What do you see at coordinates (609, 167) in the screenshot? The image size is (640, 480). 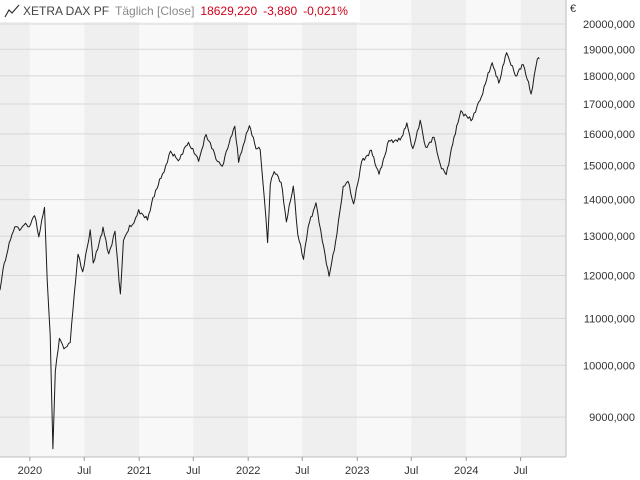 I see `y-tick-label: 15000,000` at bounding box center [609, 167].